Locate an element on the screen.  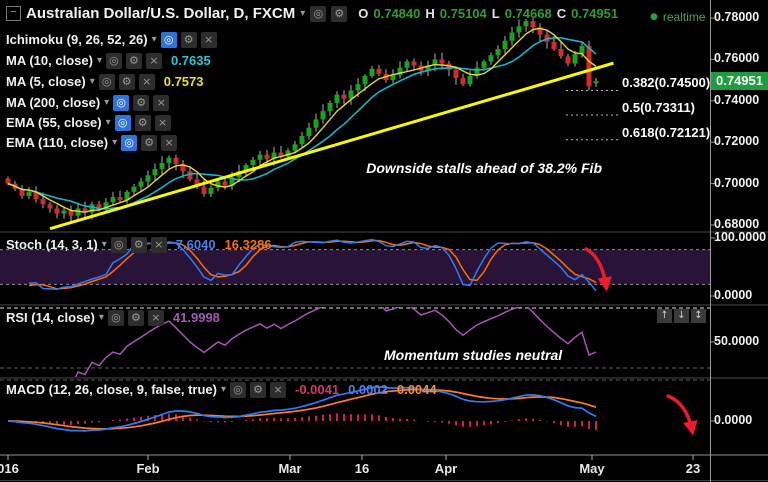
rsi-axis-mid: 50.0000 is located at coordinates (737, 341).